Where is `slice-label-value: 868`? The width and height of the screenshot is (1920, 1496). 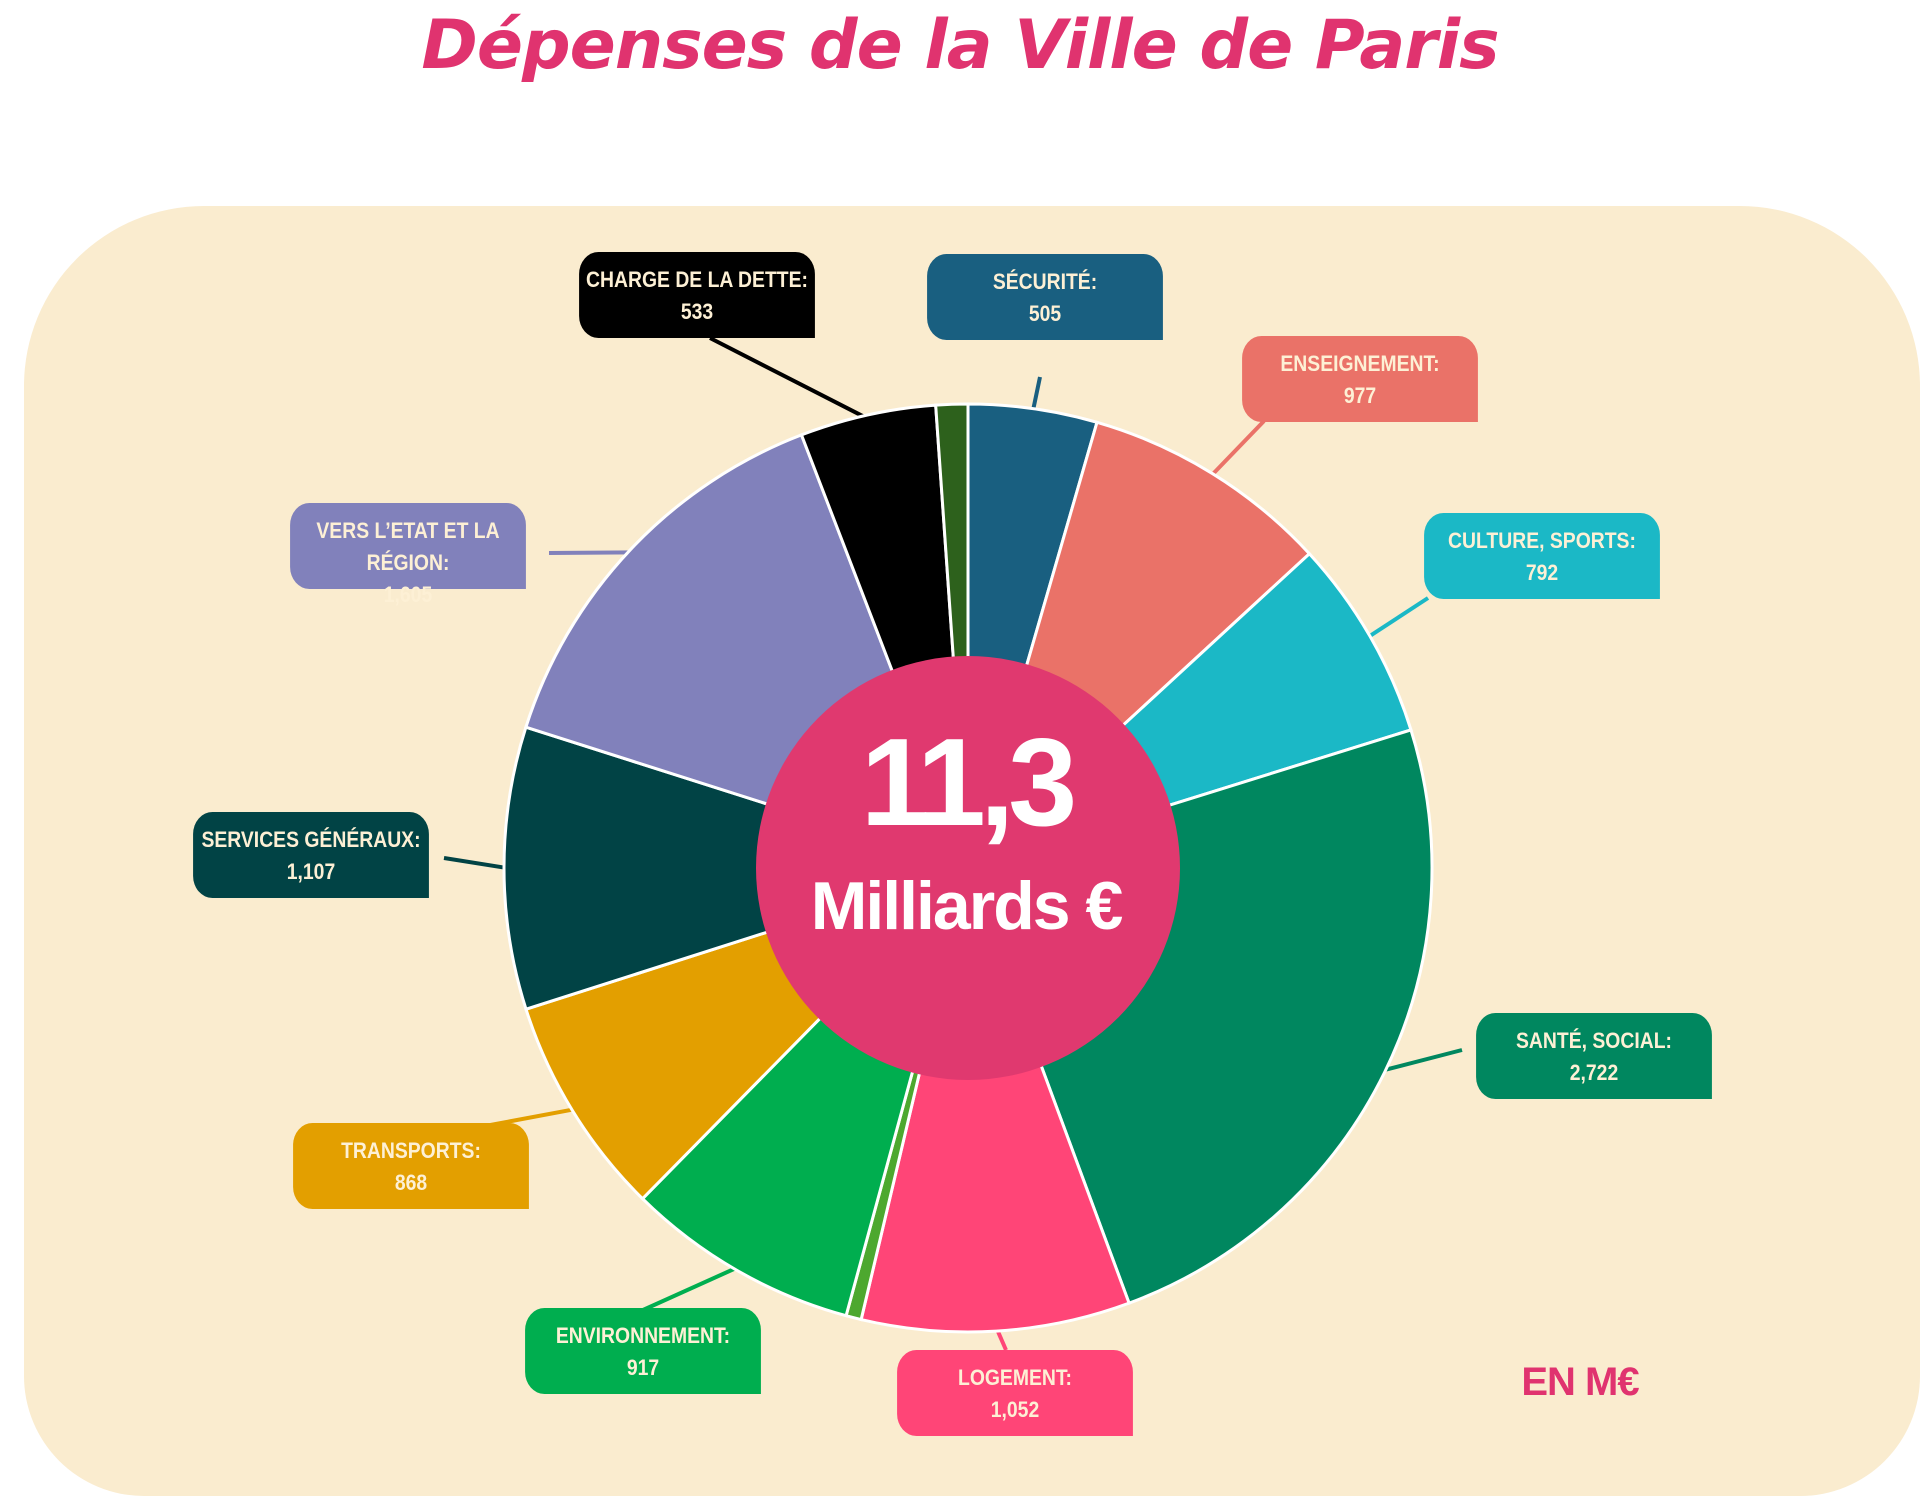
slice-label-value: 868 is located at coordinates (411, 1182).